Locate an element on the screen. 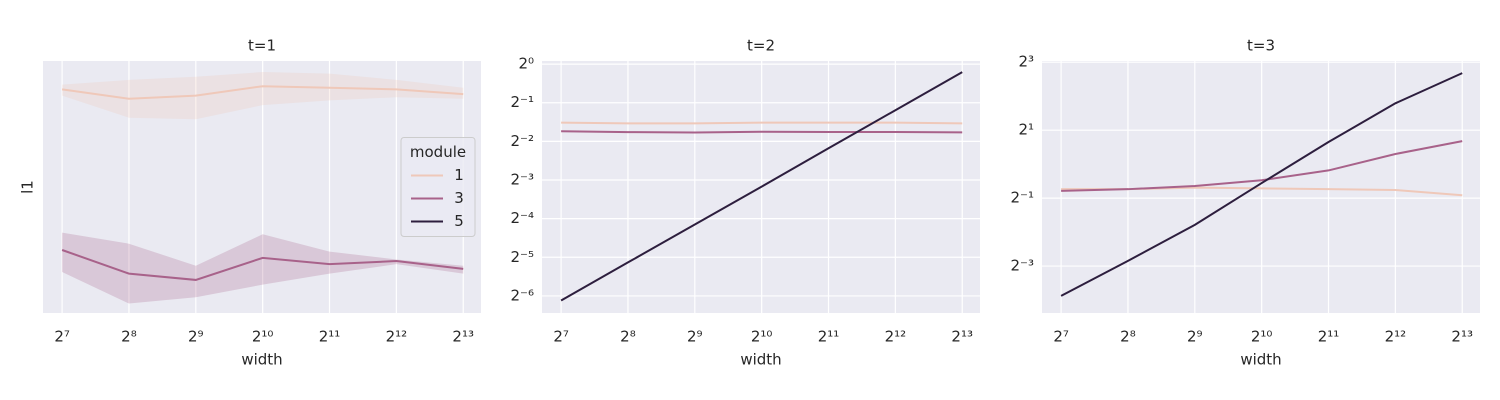 This screenshot has width=1500, height=400. subplot-title: t=1 is located at coordinates (262, 46).